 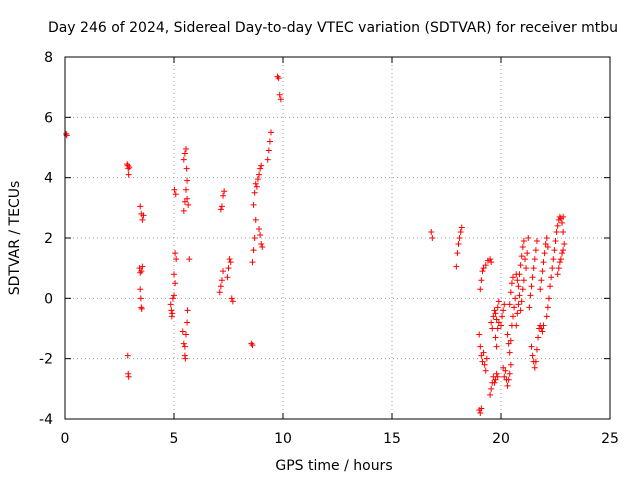 What do you see at coordinates (46, 420) in the screenshot?
I see `y-tick-label: -4` at bounding box center [46, 420].